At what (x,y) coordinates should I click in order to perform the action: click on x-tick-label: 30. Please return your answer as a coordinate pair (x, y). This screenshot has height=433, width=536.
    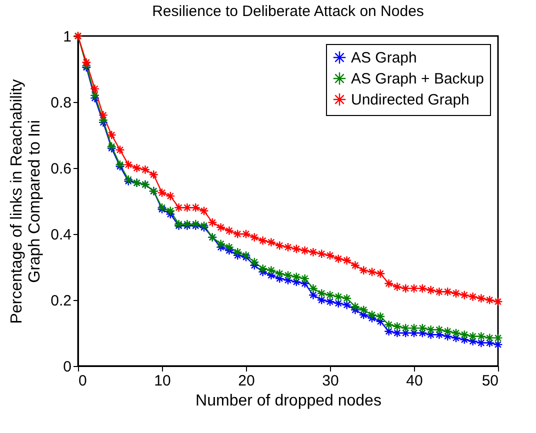
    Looking at the image, I should click on (330, 381).